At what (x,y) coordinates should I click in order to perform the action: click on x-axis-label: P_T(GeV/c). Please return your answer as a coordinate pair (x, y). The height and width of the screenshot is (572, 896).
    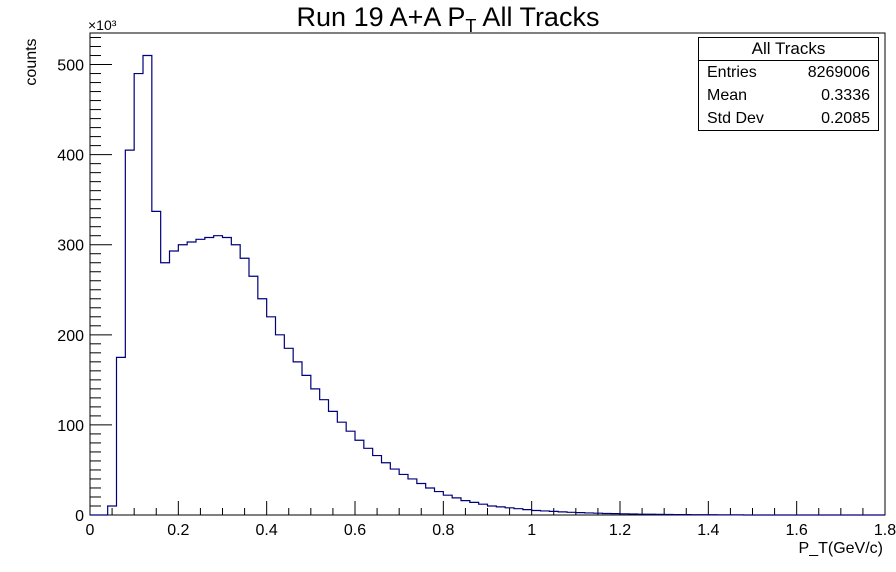
    Looking at the image, I should click on (841, 548).